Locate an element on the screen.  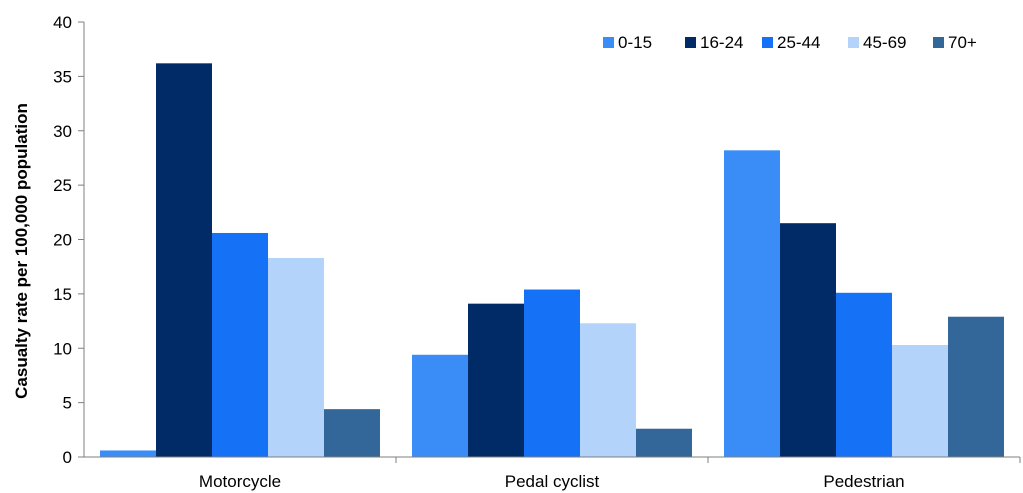
y-axis-title: Casualty rate per 100,000 population is located at coordinates (21, 251).